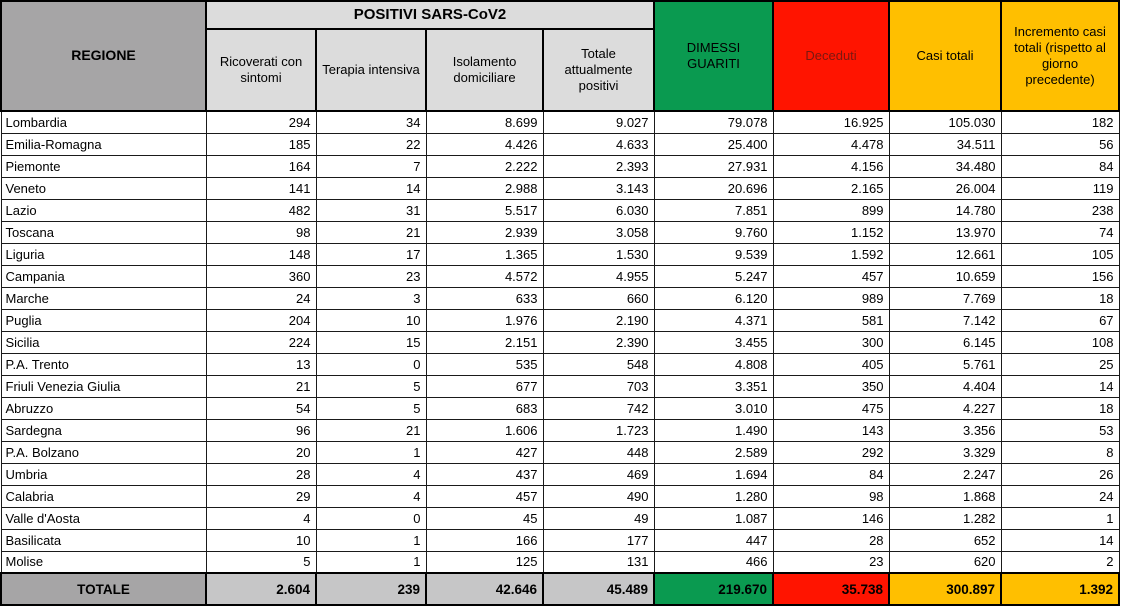 The width and height of the screenshot is (1124, 610). Describe the element at coordinates (598, 276) in the screenshot. I see `cell-totale-attualmente-positivi: 4.955` at that location.